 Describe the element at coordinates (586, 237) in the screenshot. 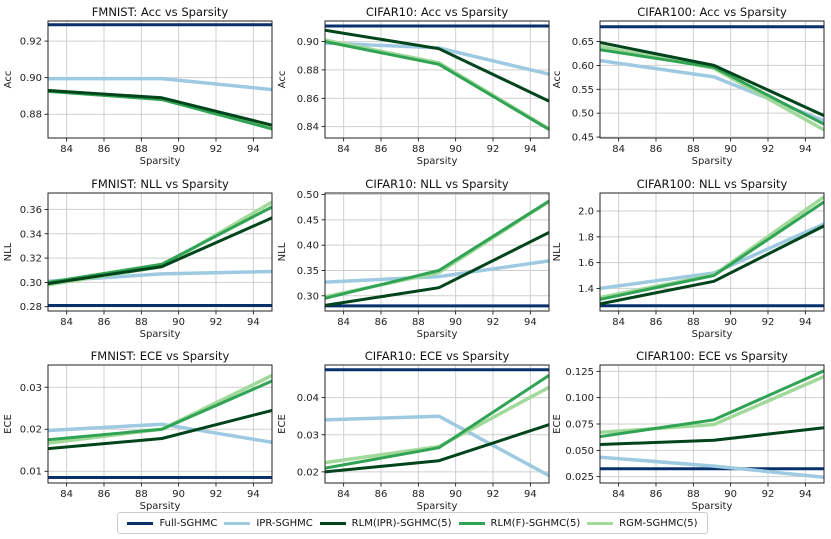

I see `y-tick-label: 1.8` at that location.